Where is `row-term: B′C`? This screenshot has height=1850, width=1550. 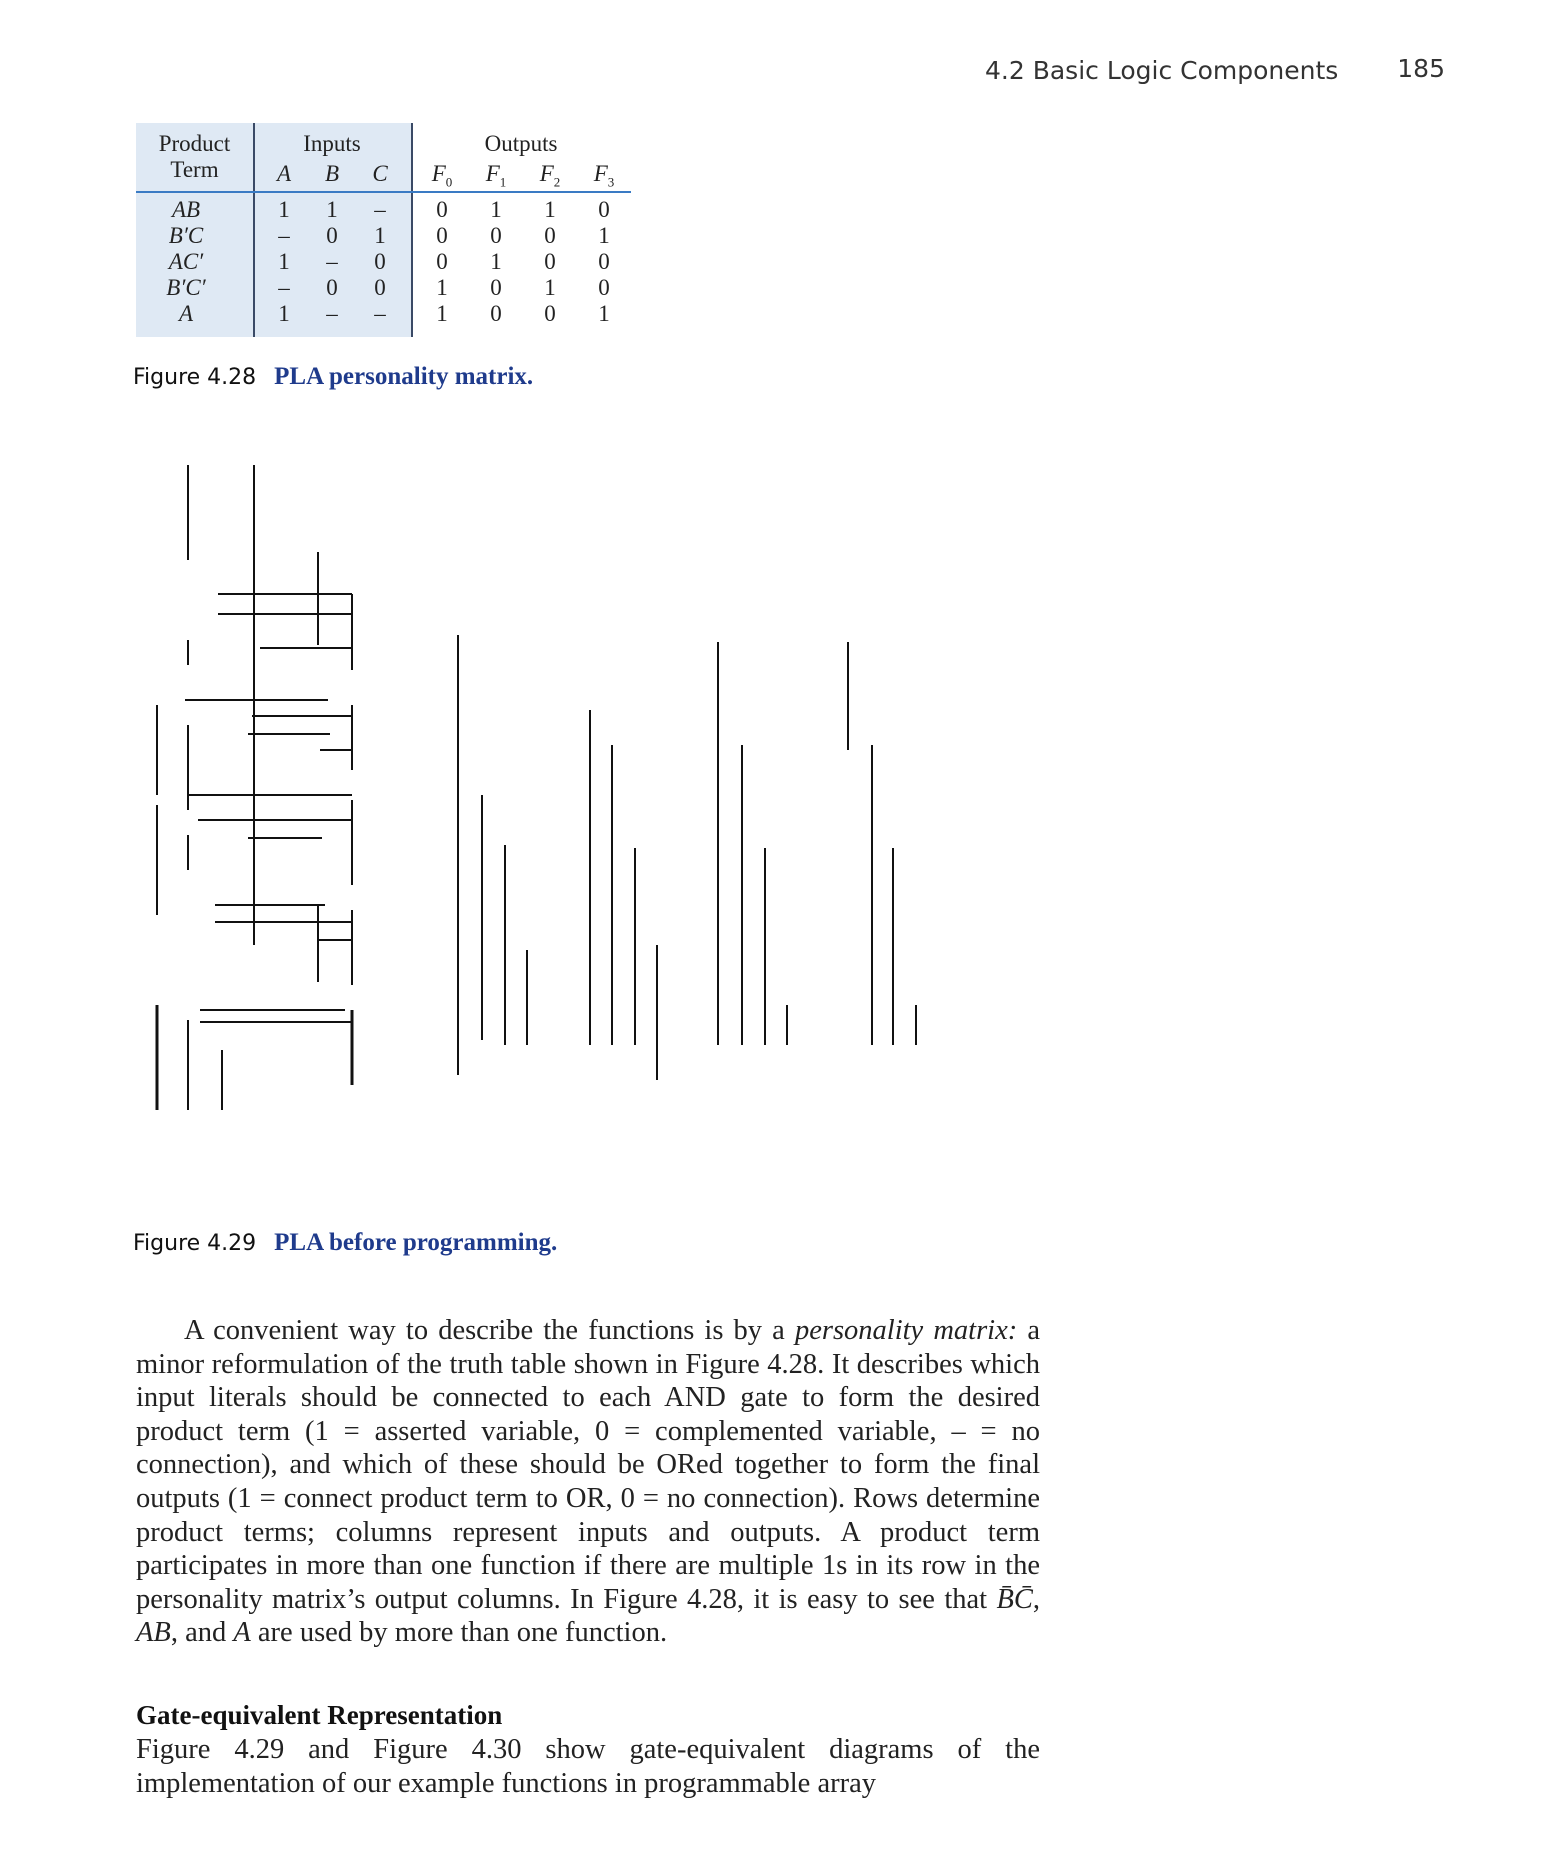 row-term: B′C is located at coordinates (186, 235).